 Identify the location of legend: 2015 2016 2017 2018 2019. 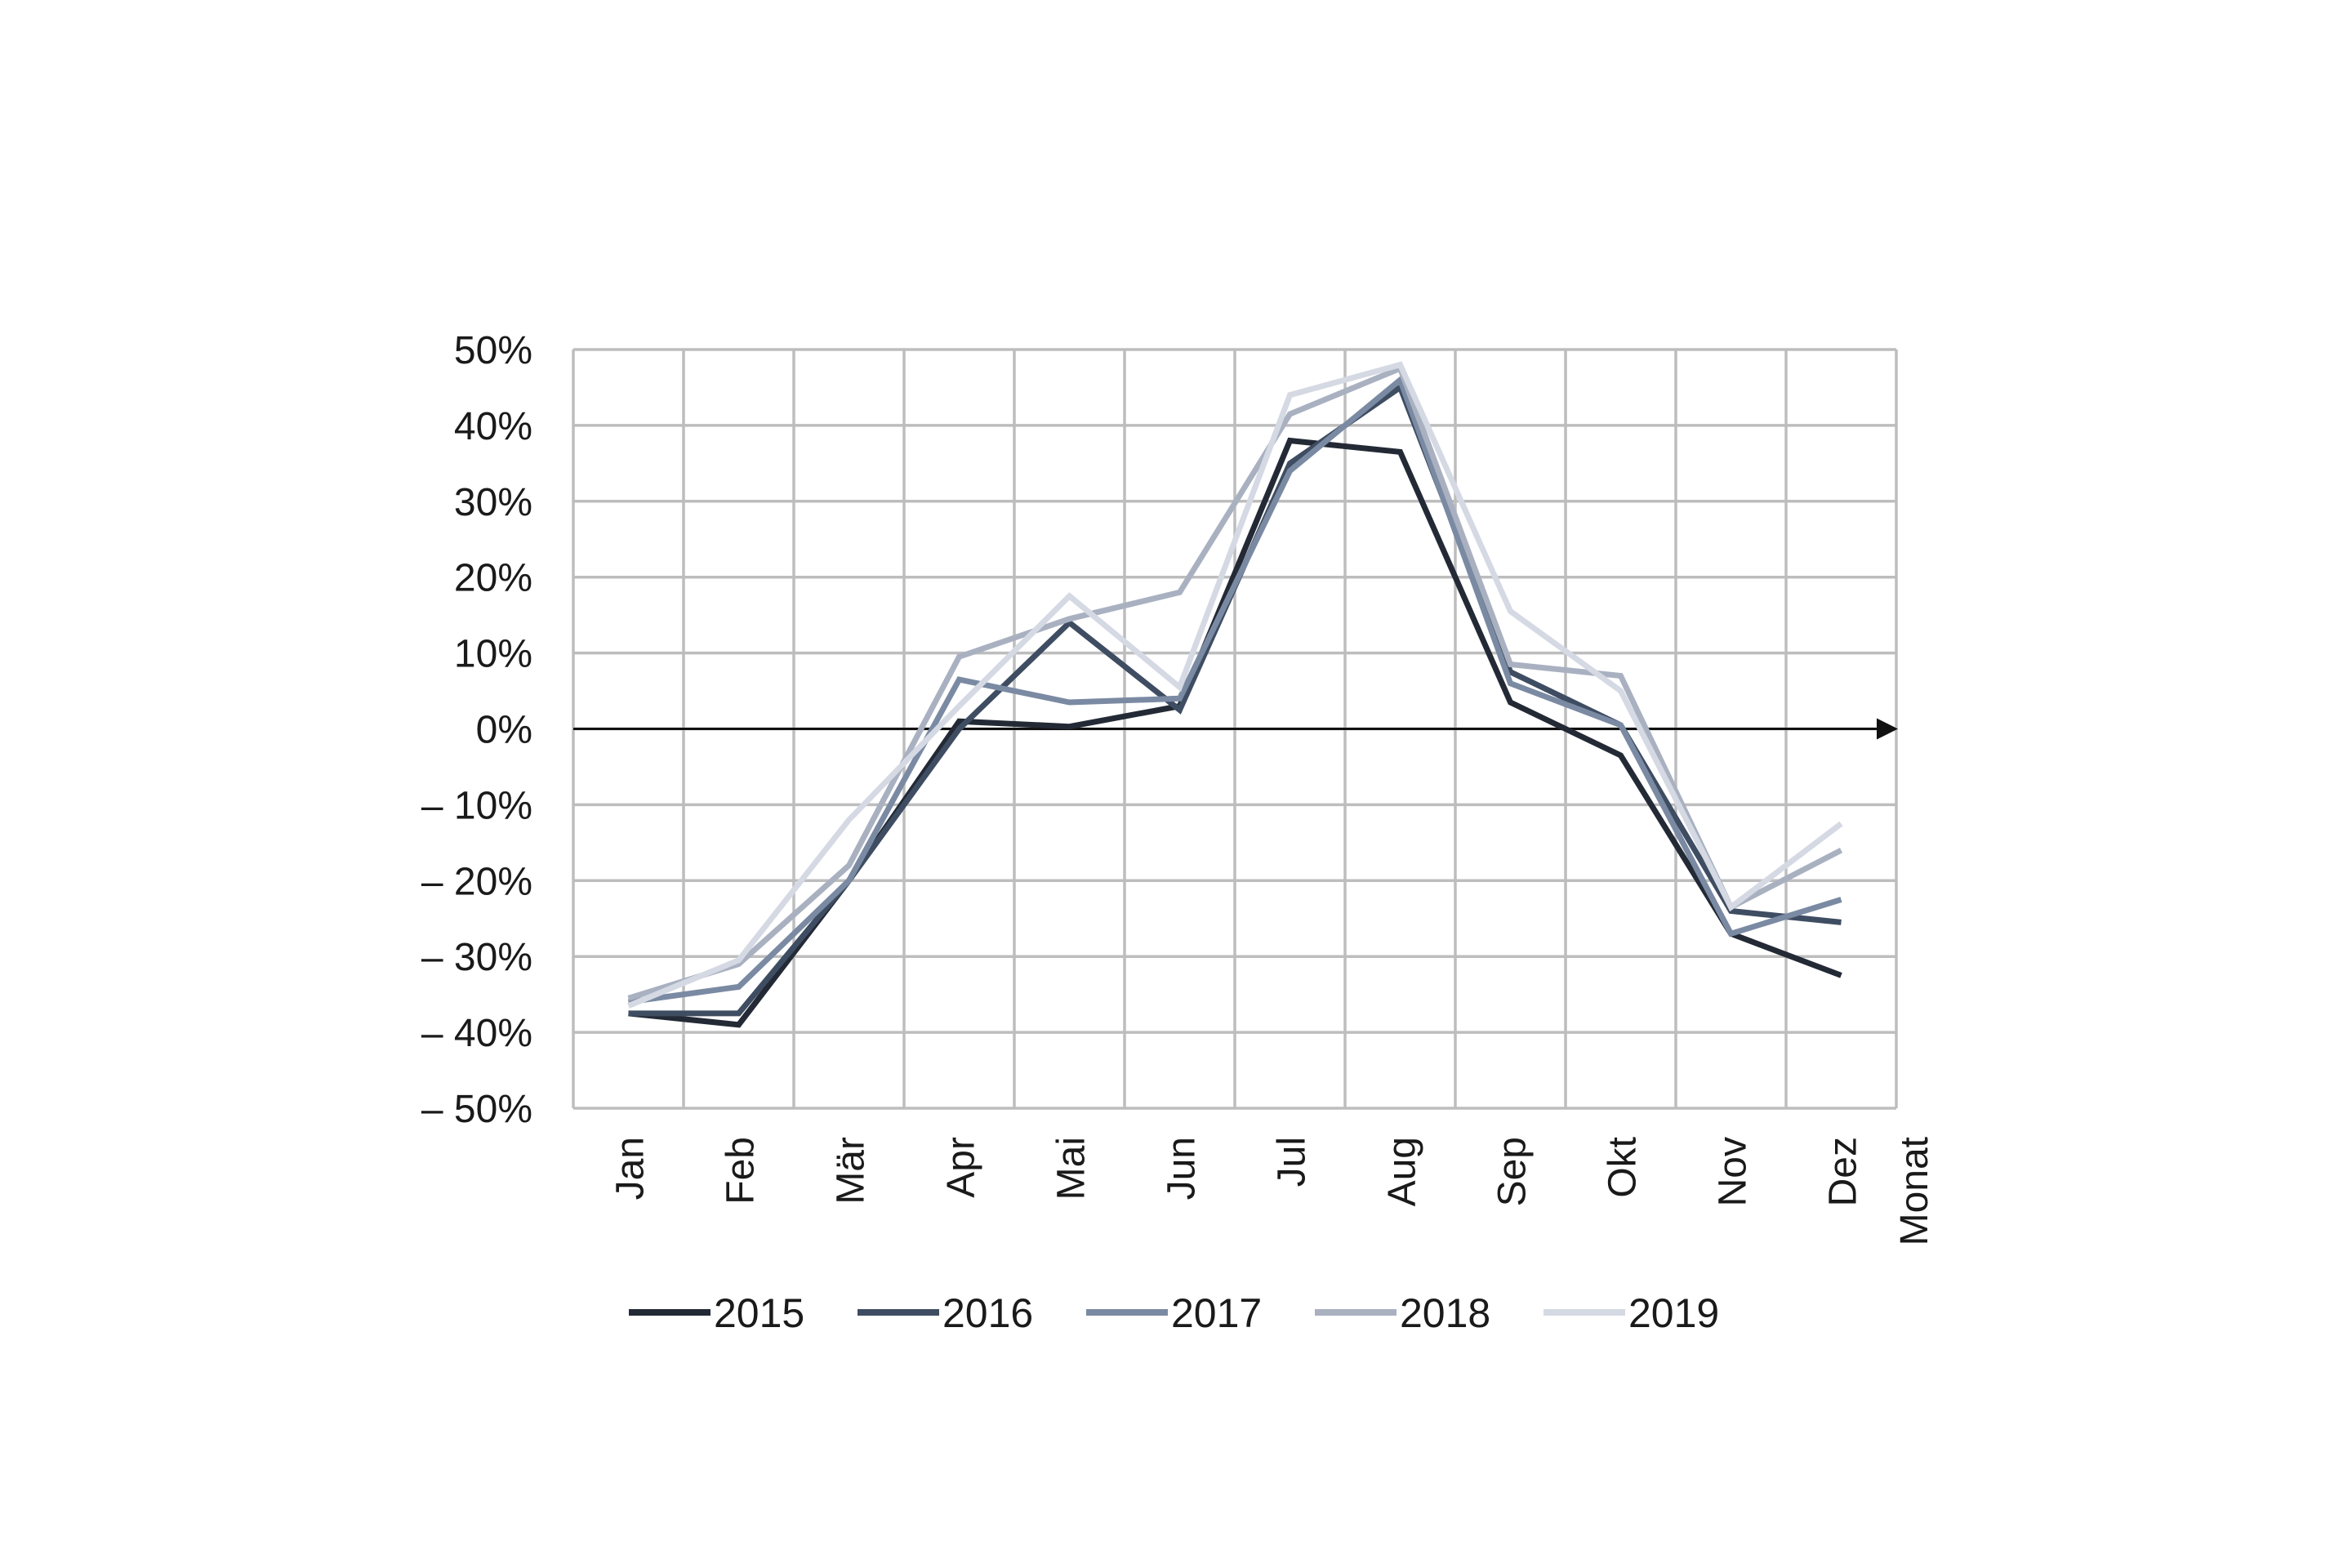
(1174, 1313).